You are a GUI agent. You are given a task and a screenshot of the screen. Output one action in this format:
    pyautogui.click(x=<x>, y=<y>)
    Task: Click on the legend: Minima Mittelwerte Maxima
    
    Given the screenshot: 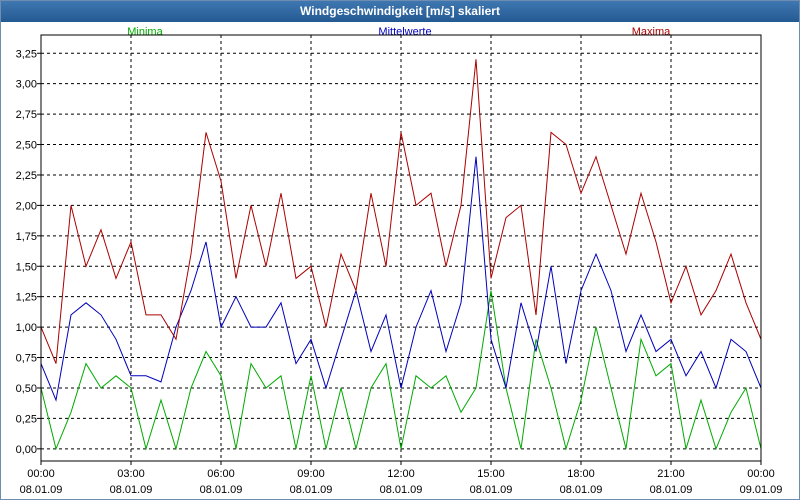 What is the action you would take?
    pyautogui.click(x=399, y=32)
    